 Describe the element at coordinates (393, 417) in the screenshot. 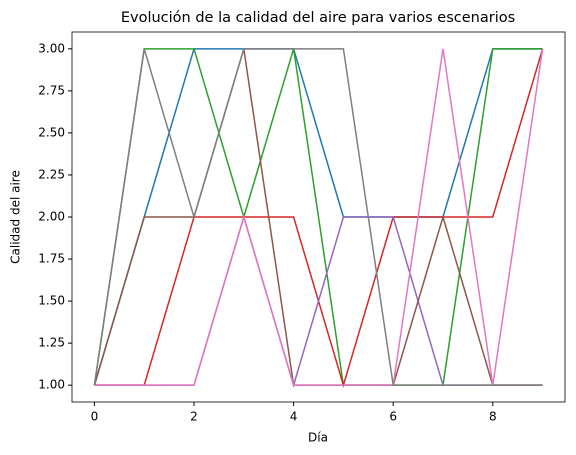

I see `x-tick-label: 6` at that location.